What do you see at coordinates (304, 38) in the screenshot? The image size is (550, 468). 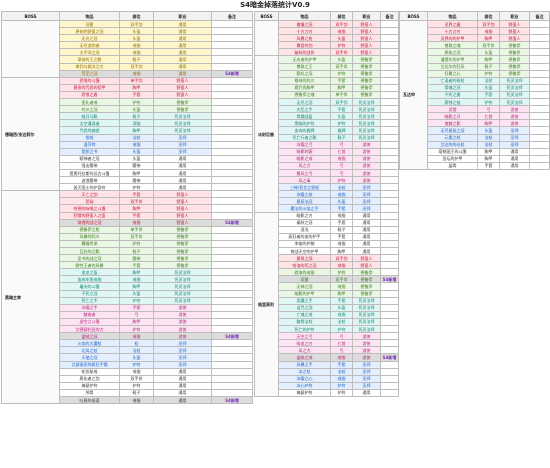 I see `item-name: 风暴之枪` at bounding box center [304, 38].